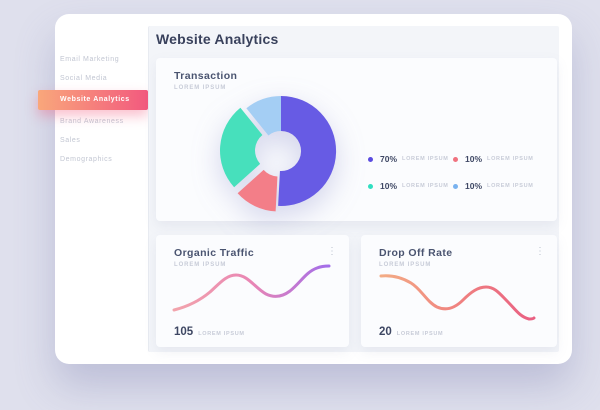  I want to click on legend-item-2: 10% LOREM IPSUM, so click(410, 186).